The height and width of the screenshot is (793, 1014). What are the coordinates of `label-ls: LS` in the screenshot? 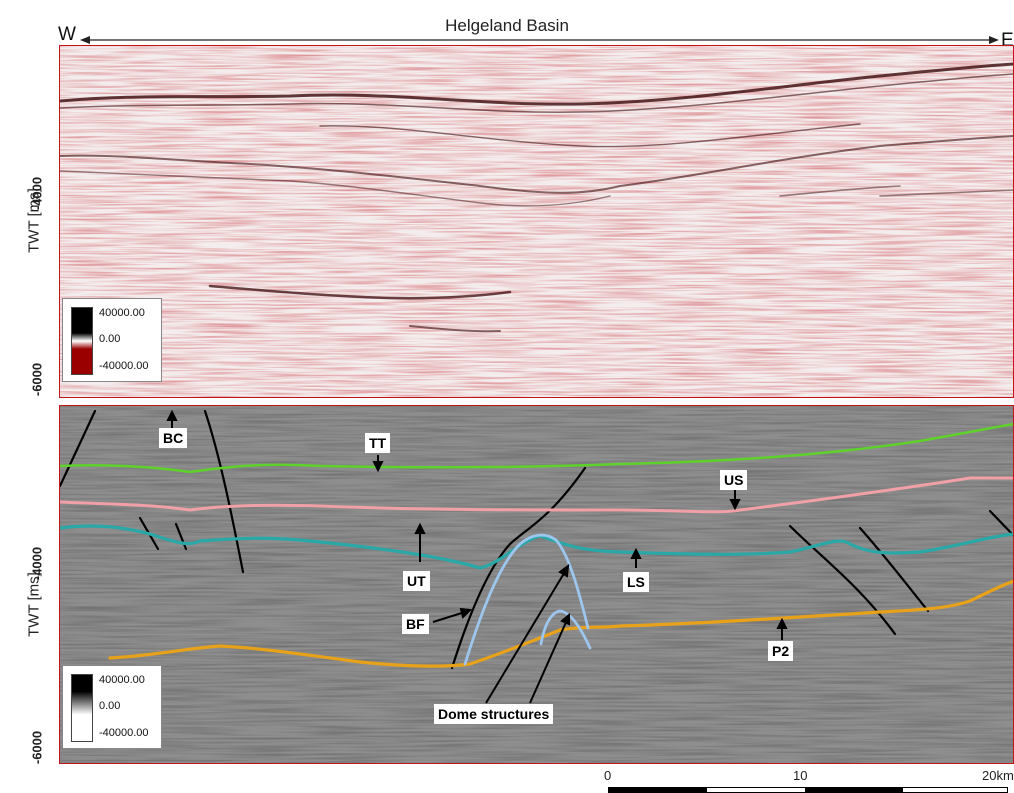 It's located at (636, 582).